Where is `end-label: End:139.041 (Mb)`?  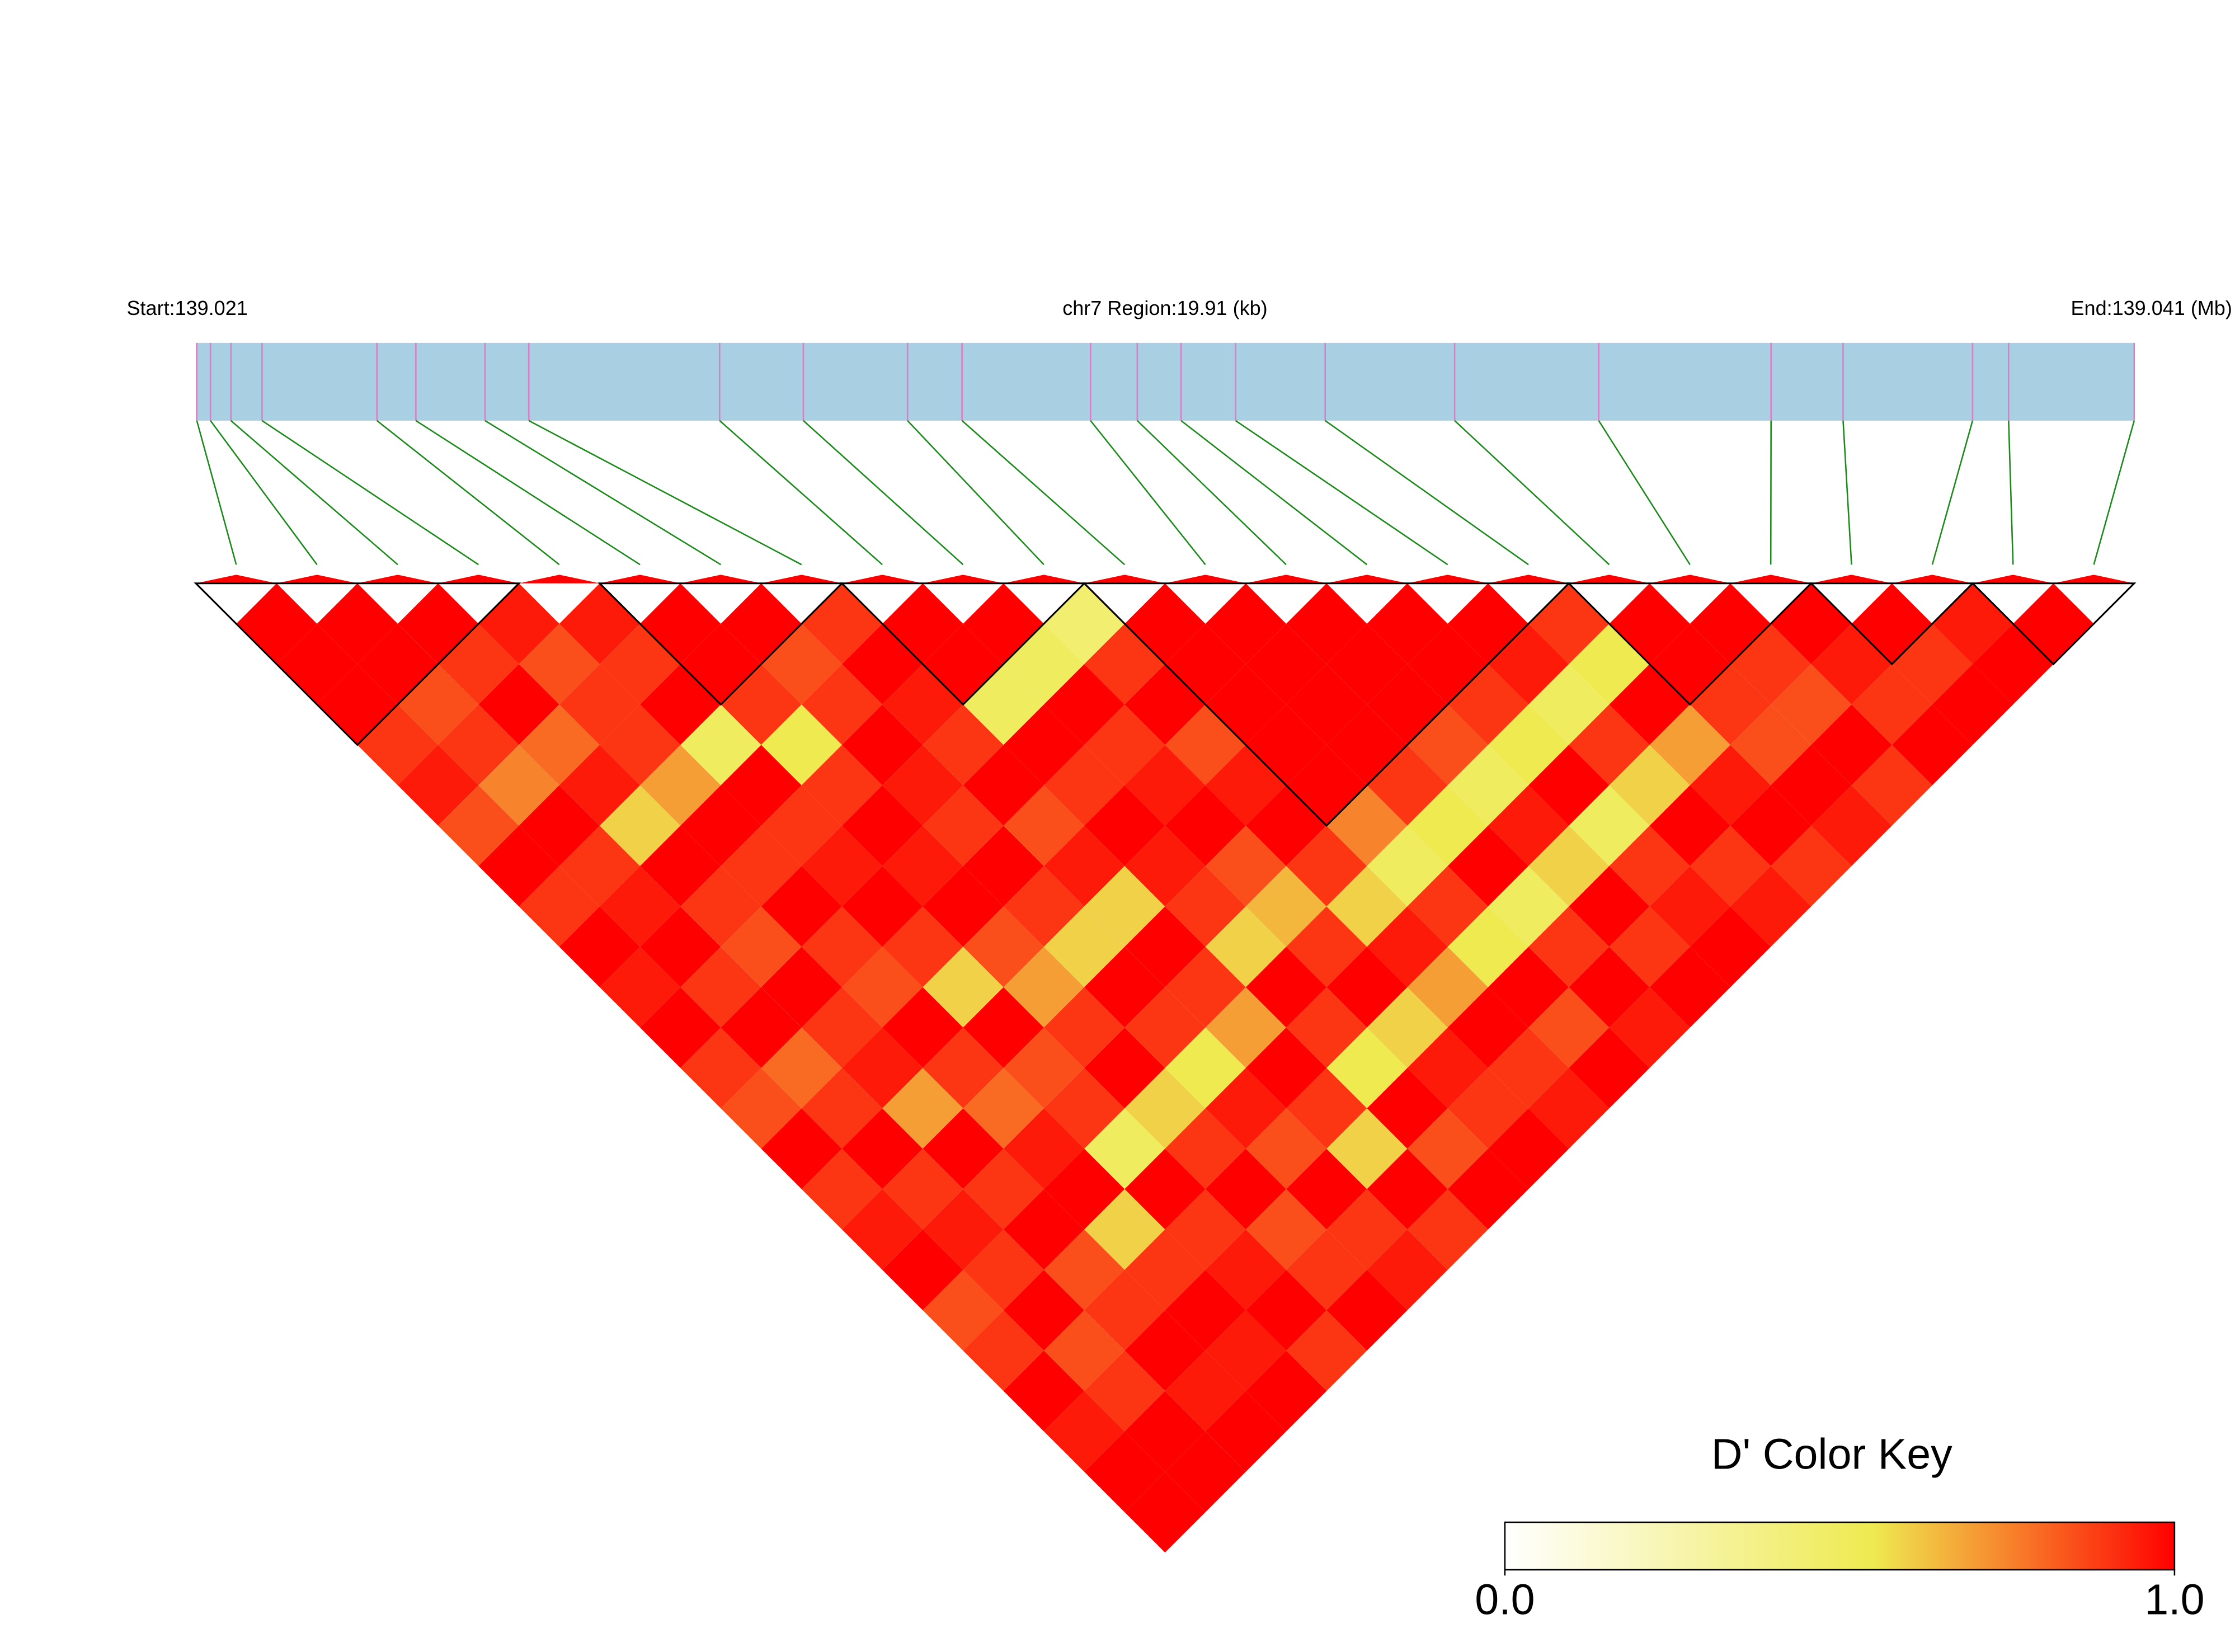
end-label: End:139.041 (Mb) is located at coordinates (2151, 308).